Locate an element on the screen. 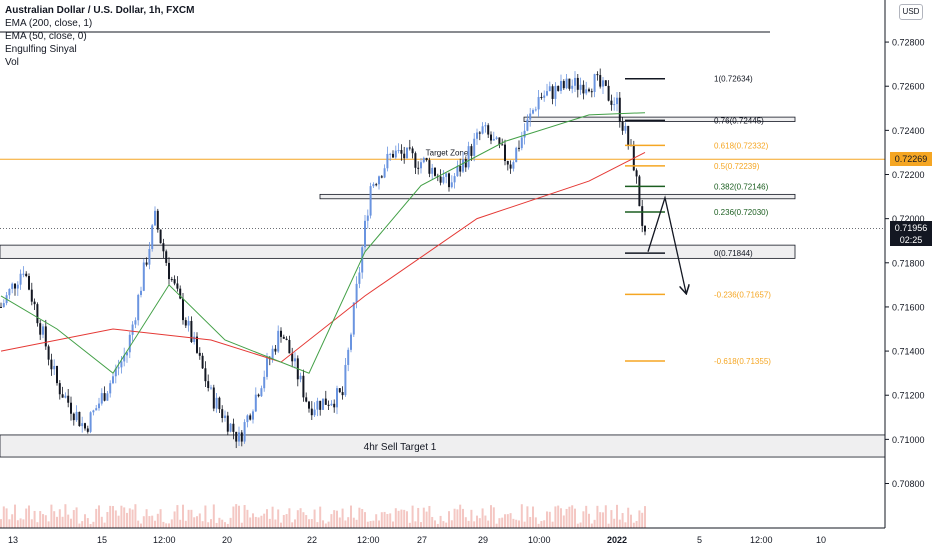  currency-button: USD is located at coordinates (911, 12).